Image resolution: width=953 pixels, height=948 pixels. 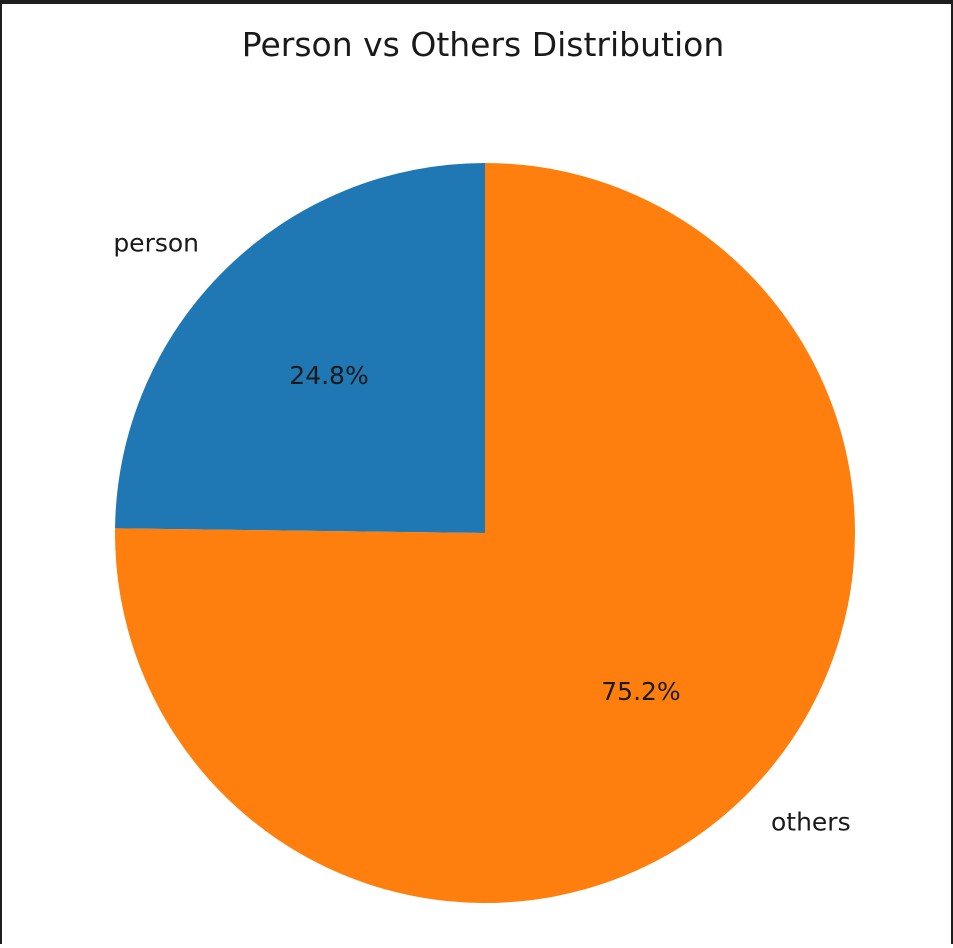 I want to click on slice-pct-label-others: 75.2%, so click(x=640, y=691).